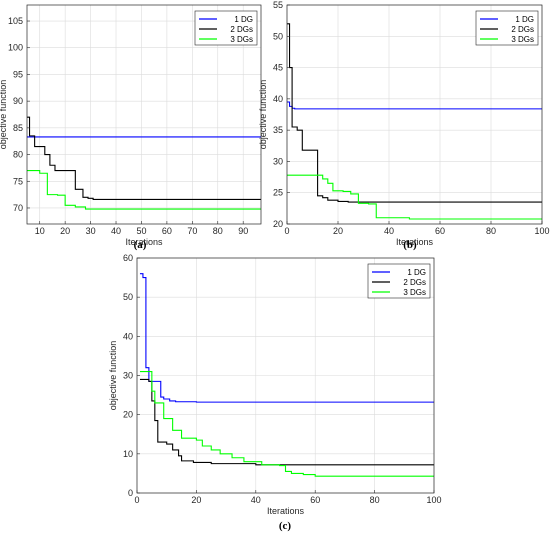  What do you see at coordinates (192, 231) in the screenshot?
I see `x-tick-label: 70` at bounding box center [192, 231].